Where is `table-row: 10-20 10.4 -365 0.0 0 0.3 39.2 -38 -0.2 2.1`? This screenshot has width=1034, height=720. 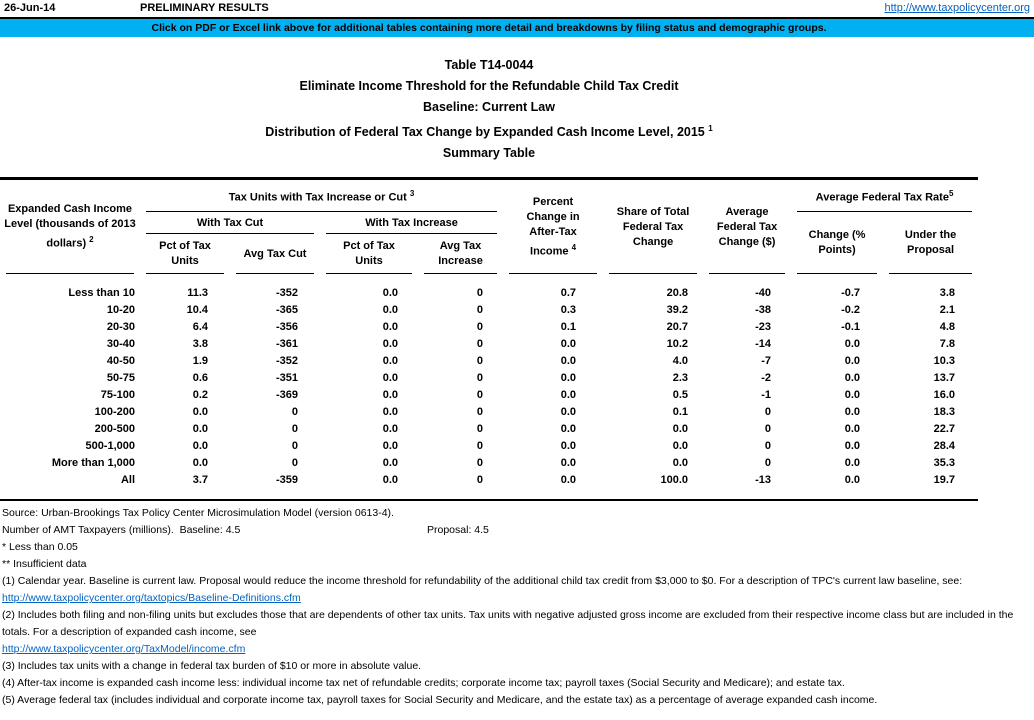 table-row: 10-20 10.4 -365 0.0 0 0.3 39.2 -38 -0.2 2.1 is located at coordinates (489, 310).